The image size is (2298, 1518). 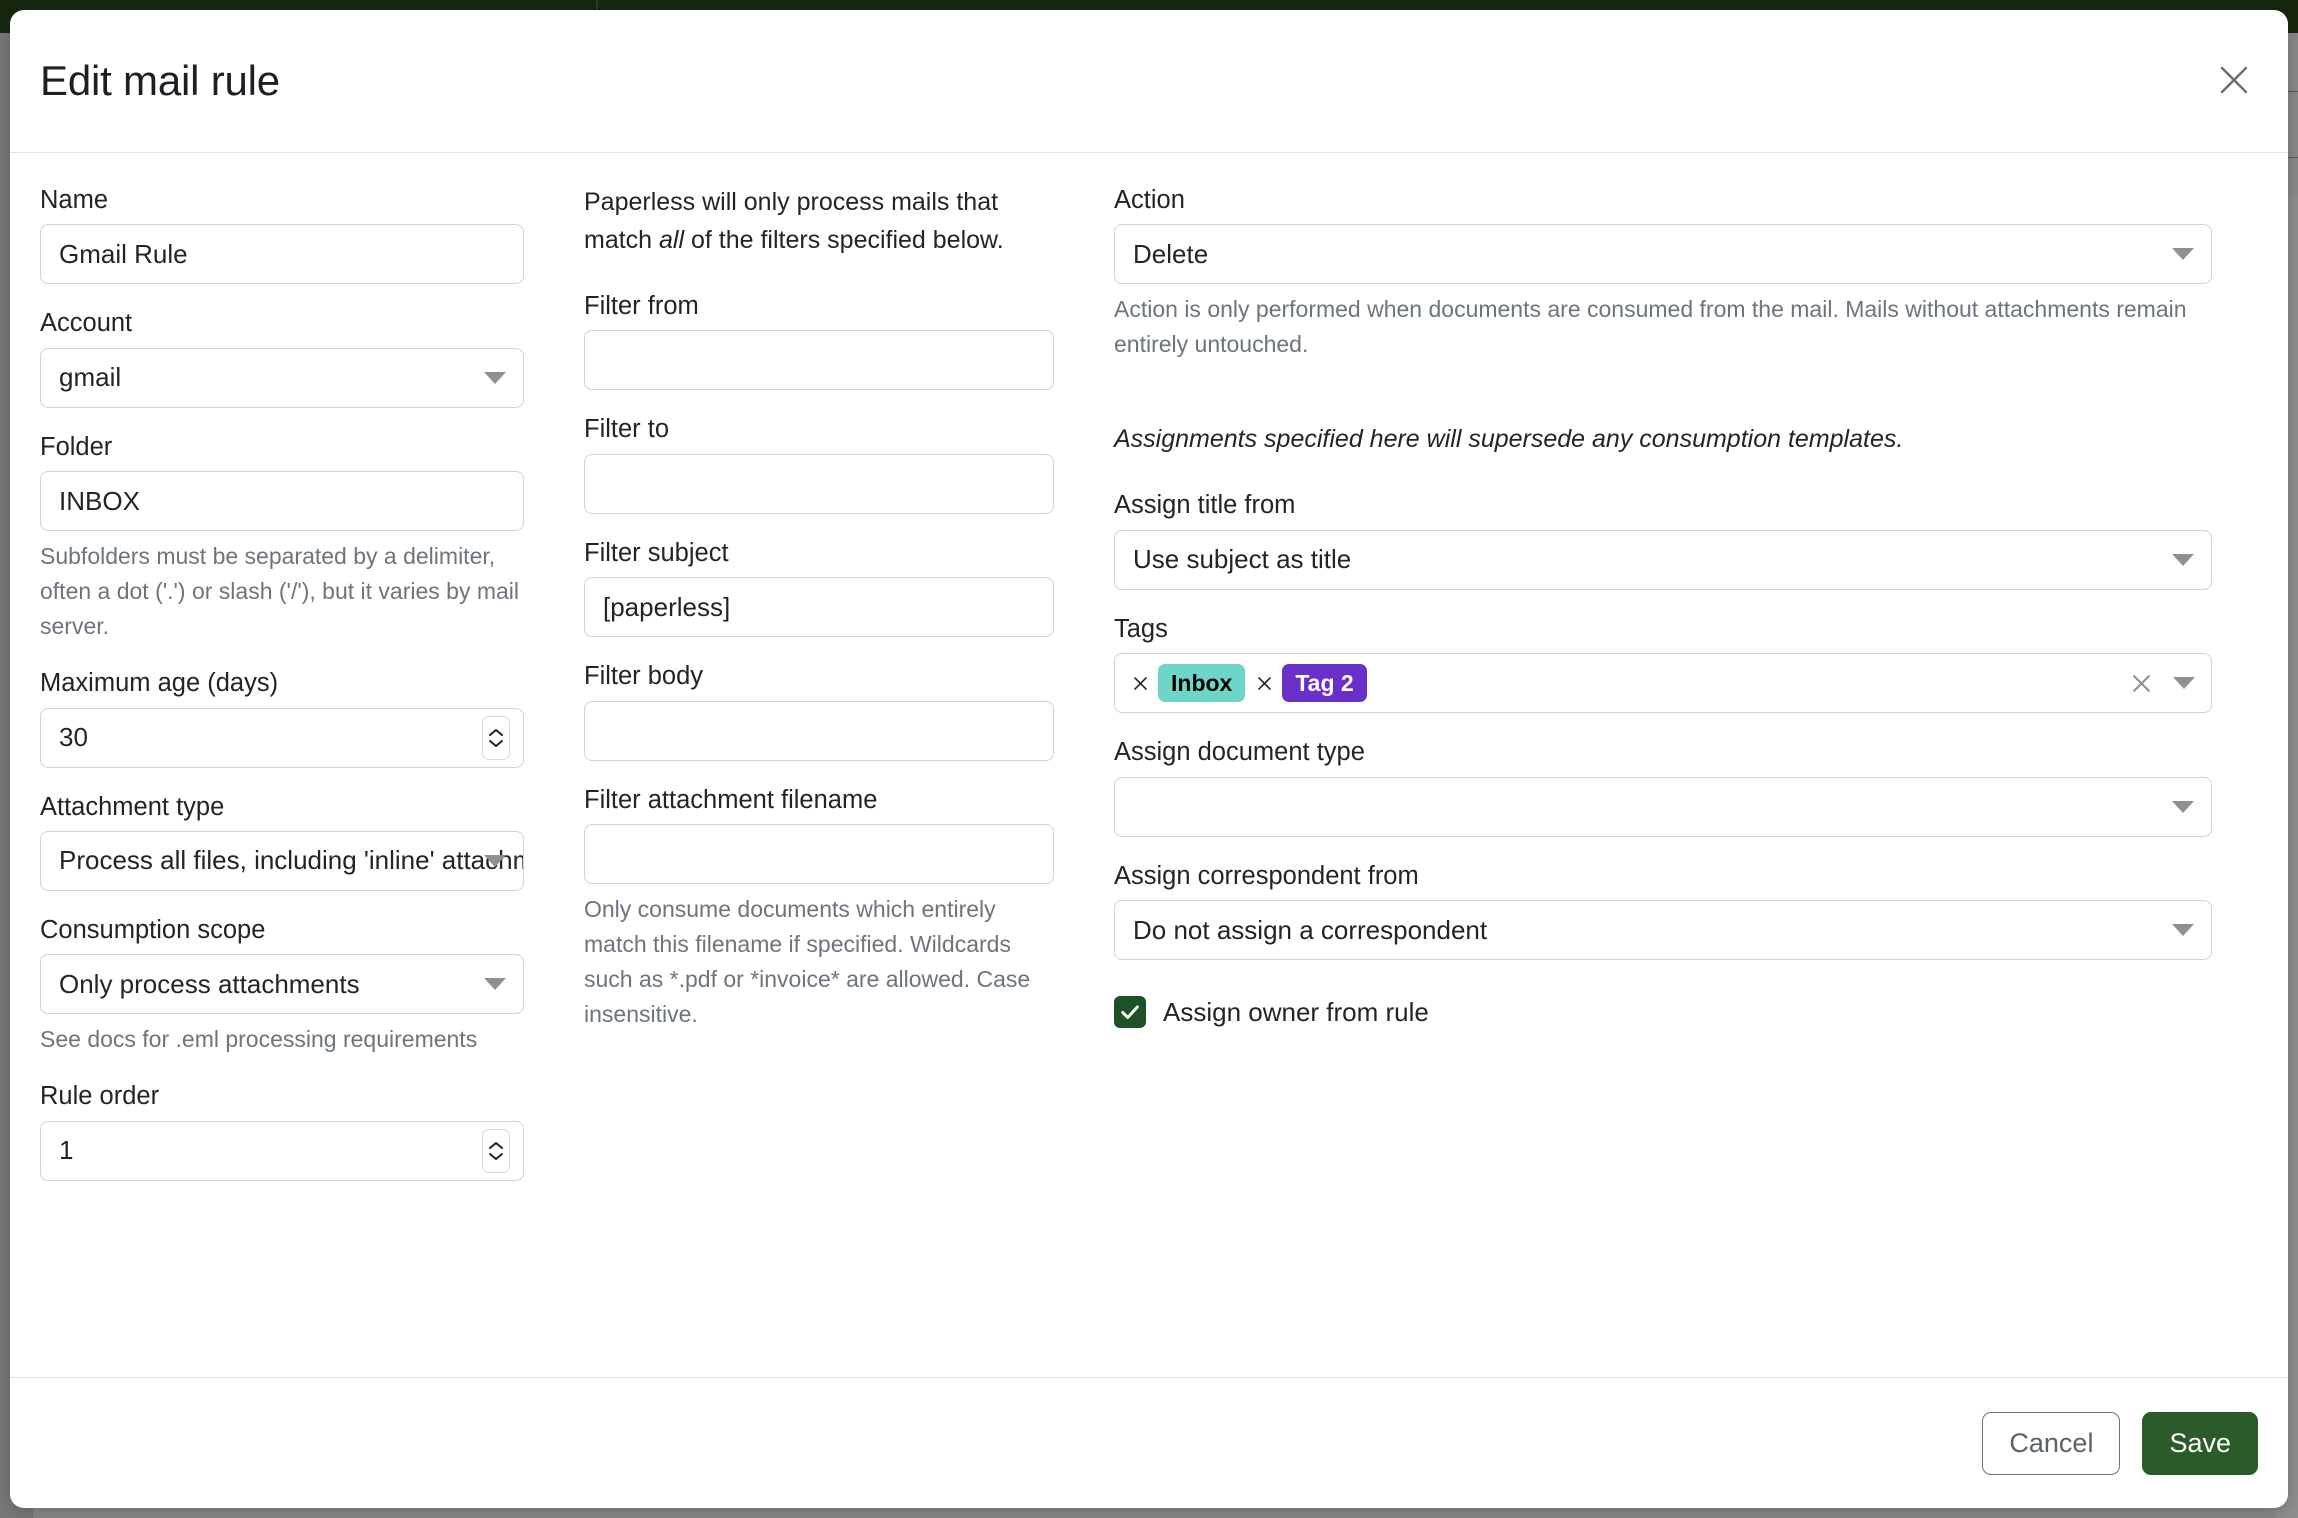 What do you see at coordinates (1149, 81) in the screenshot?
I see `dialog-header: Edit mail rule` at bounding box center [1149, 81].